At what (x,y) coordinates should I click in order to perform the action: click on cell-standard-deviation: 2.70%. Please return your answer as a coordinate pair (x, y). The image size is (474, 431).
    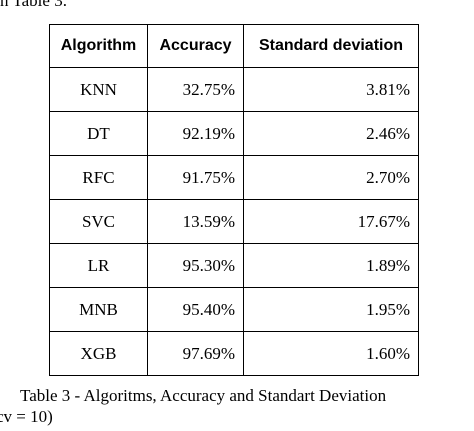
    Looking at the image, I should click on (331, 177).